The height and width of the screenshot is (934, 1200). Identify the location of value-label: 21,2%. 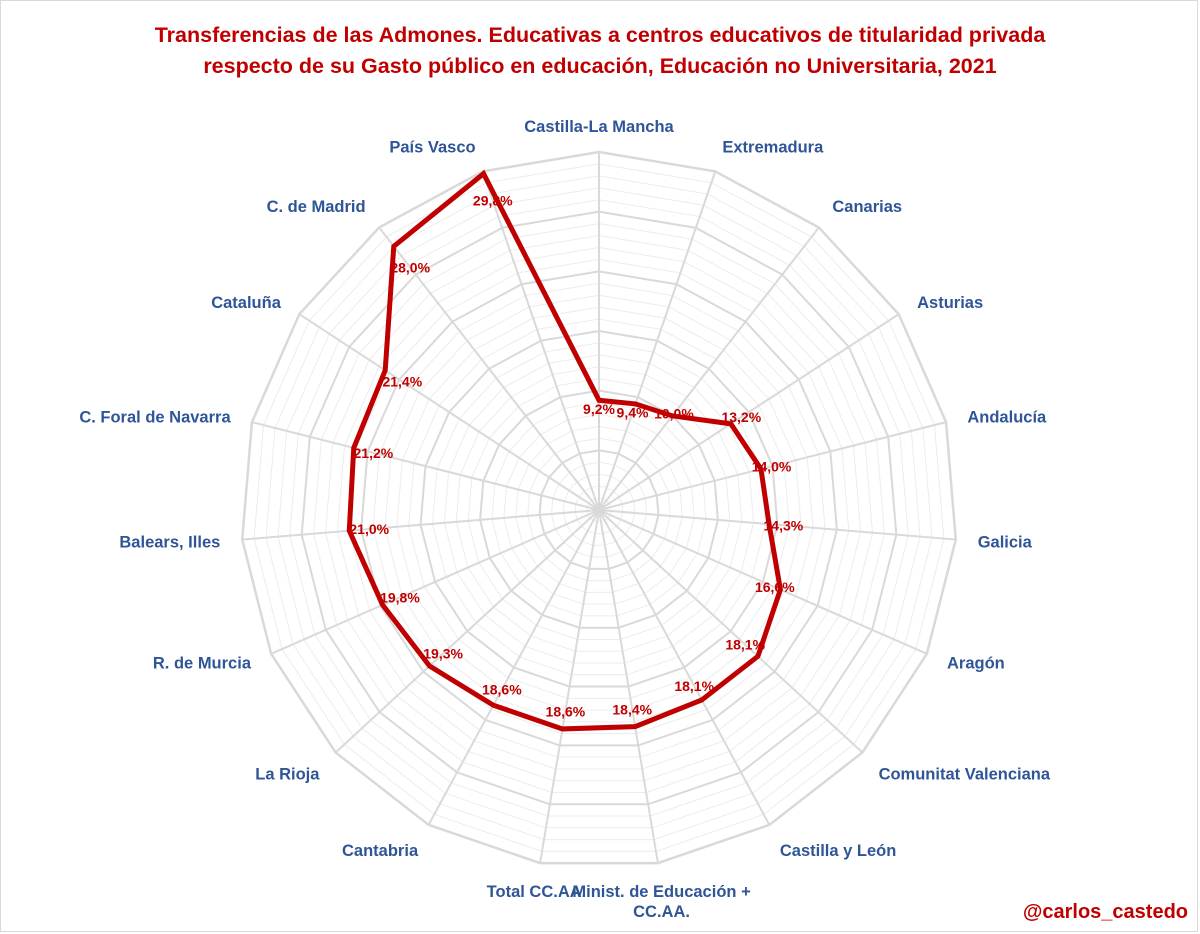
(374, 453).